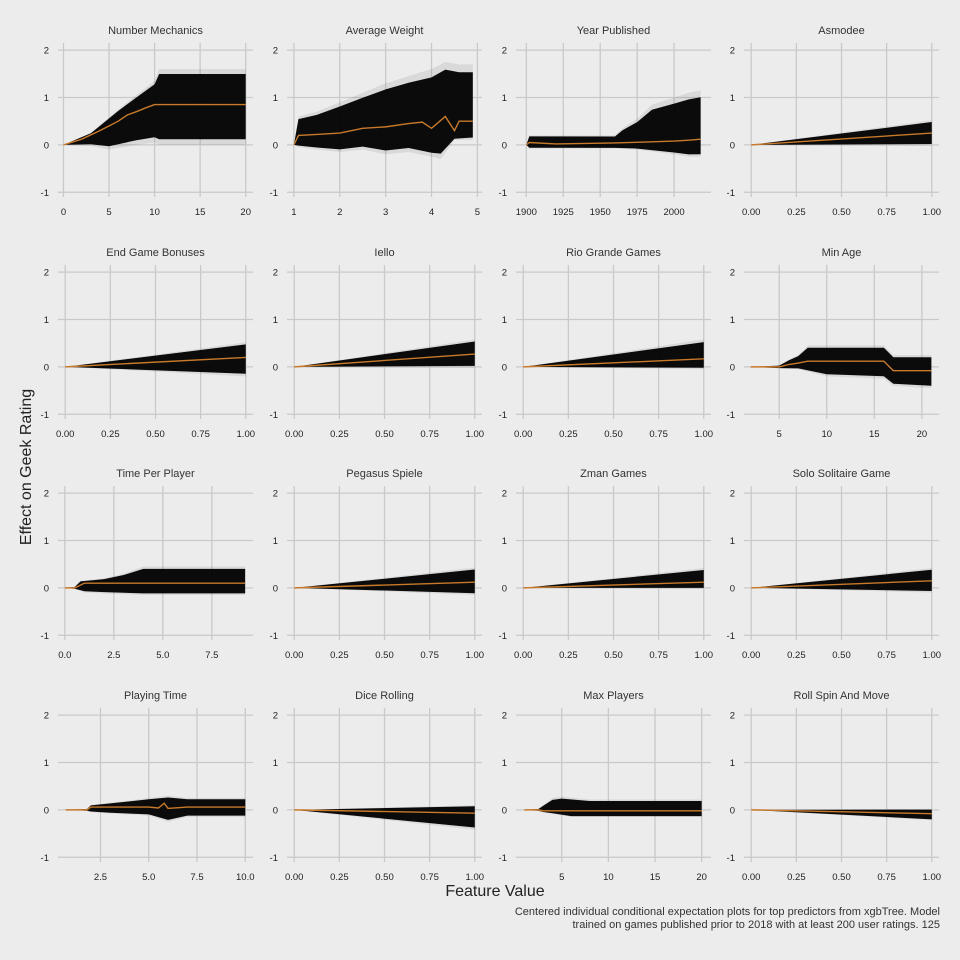 The width and height of the screenshot is (960, 960). I want to click on x-tick-label: 7.5, so click(196, 877).